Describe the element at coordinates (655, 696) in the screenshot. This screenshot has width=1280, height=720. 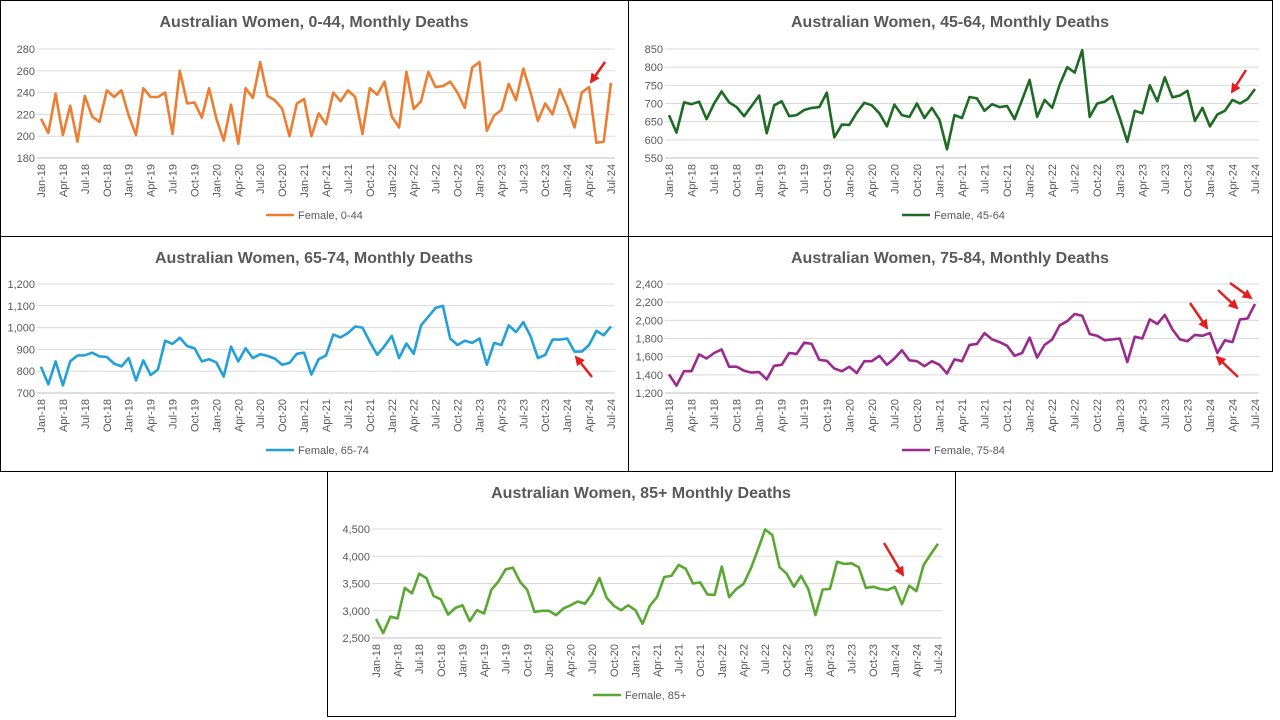
I see `legend-label: Female, 85+` at that location.